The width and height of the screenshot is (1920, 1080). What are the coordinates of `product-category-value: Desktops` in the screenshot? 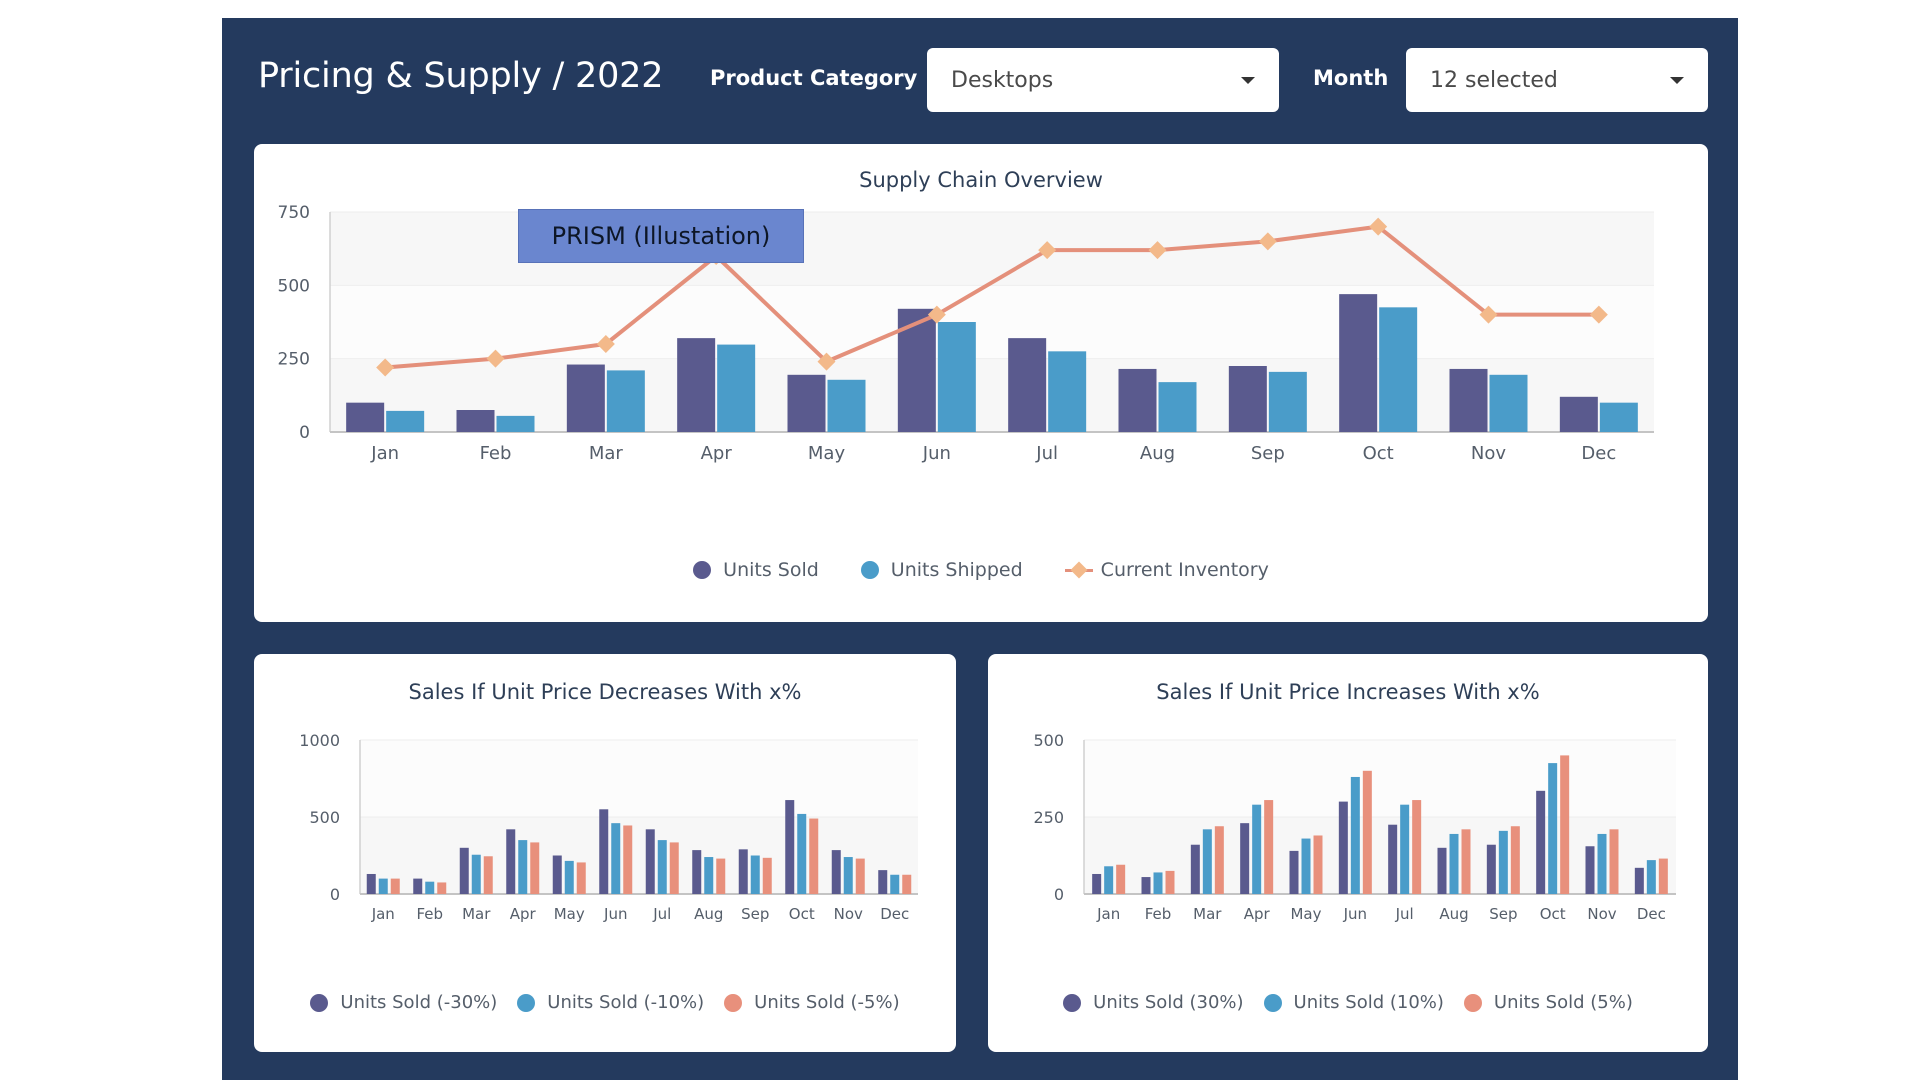 It's located at (1002, 80).